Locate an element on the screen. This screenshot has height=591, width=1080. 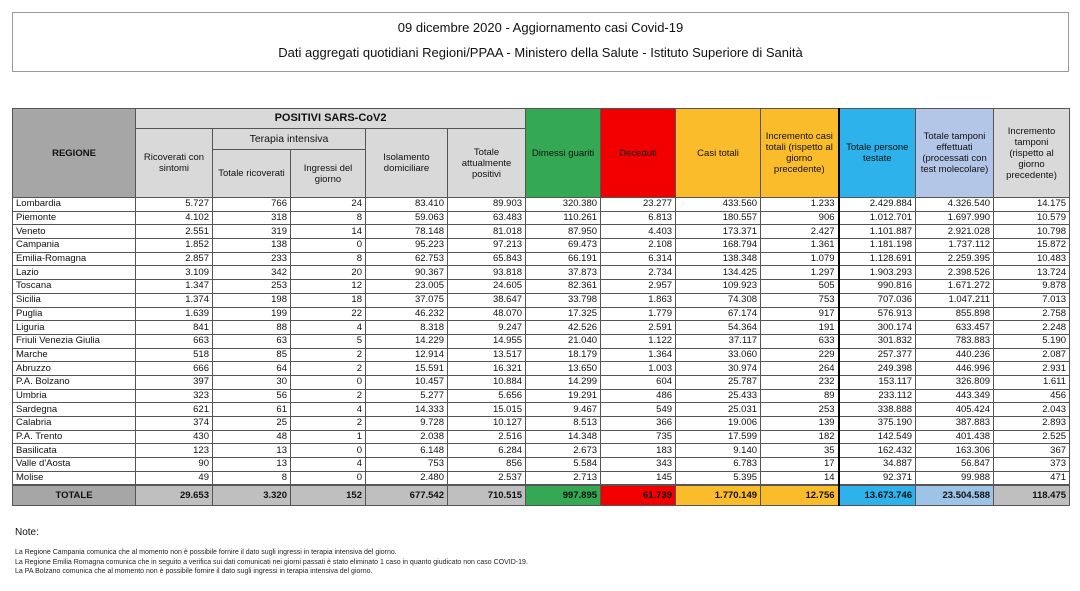
cell-incremento-casi: 191 is located at coordinates (800, 327).